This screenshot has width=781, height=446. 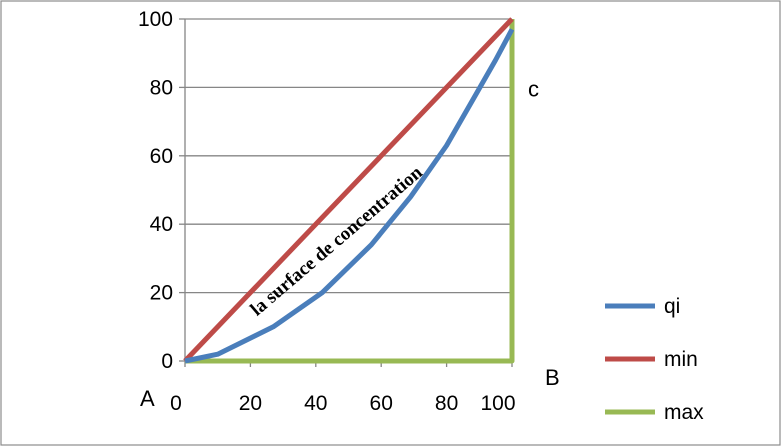 What do you see at coordinates (446, 403) in the screenshot?
I see `x-tick-label: 80` at bounding box center [446, 403].